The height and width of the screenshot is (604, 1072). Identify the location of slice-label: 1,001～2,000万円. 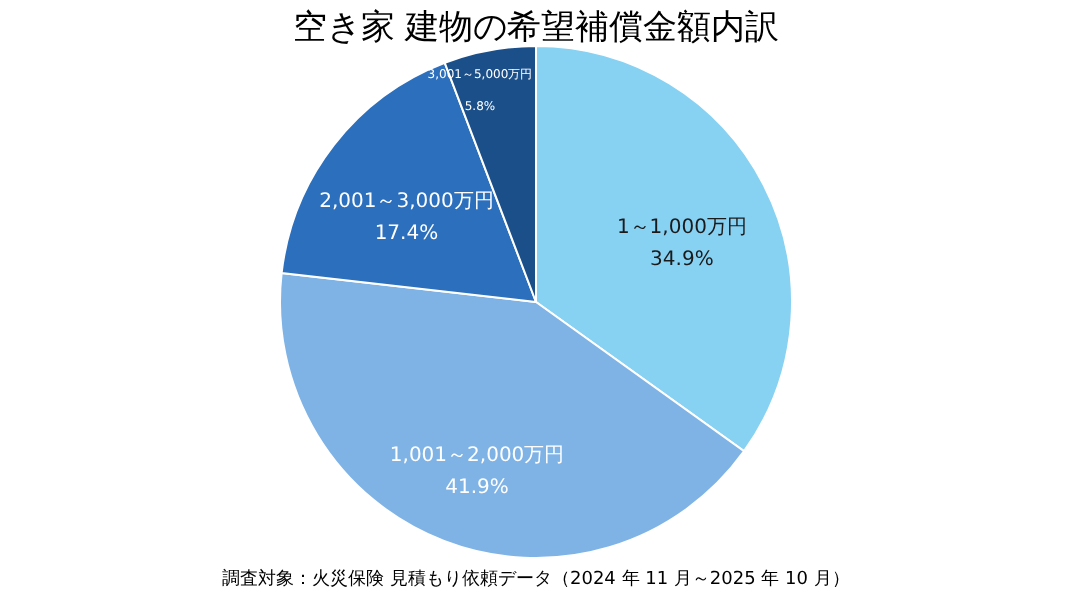
(477, 456).